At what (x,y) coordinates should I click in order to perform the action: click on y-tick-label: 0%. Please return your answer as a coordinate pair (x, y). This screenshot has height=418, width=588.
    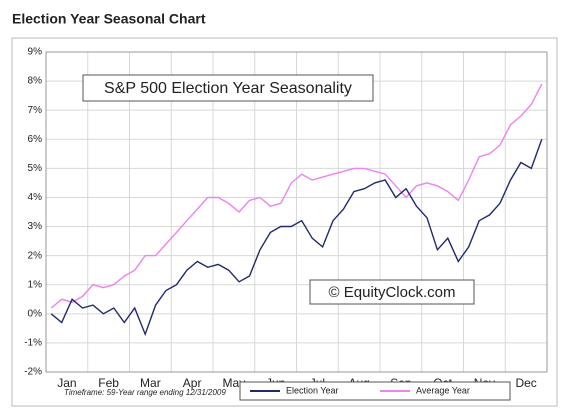
    Looking at the image, I should click on (35, 313).